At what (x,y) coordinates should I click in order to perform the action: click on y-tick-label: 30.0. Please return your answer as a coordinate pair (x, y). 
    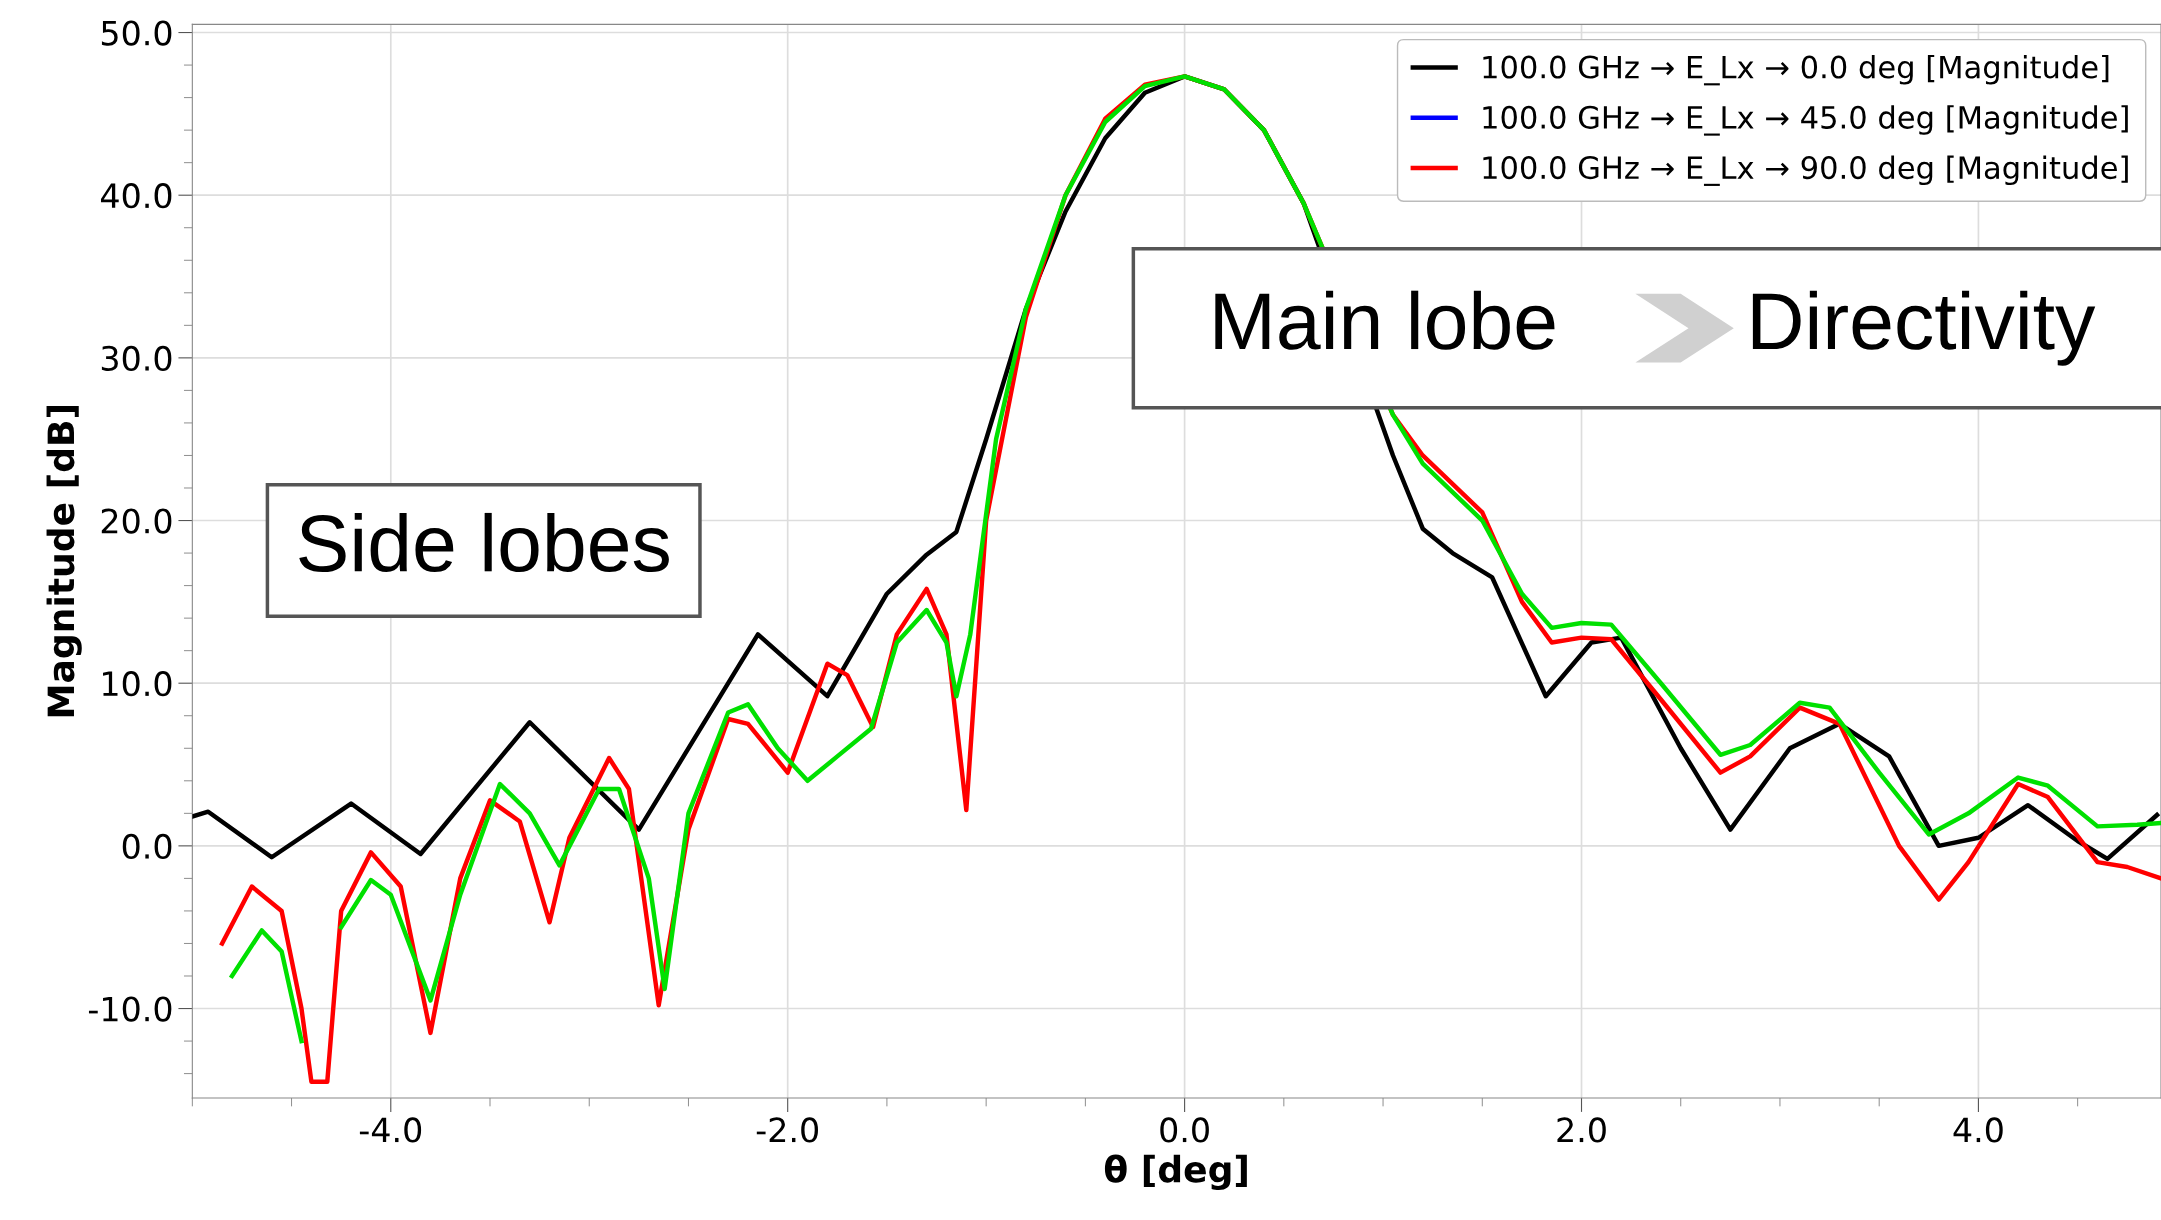
    Looking at the image, I should click on (136, 358).